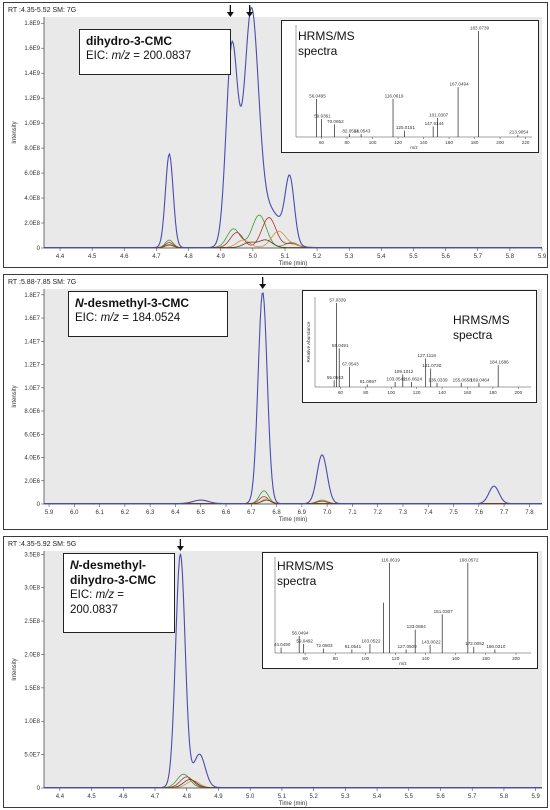 The width and height of the screenshot is (550, 810). Describe the element at coordinates (221, 257) in the screenshot. I see `x-tick-label: 4.9` at that location.